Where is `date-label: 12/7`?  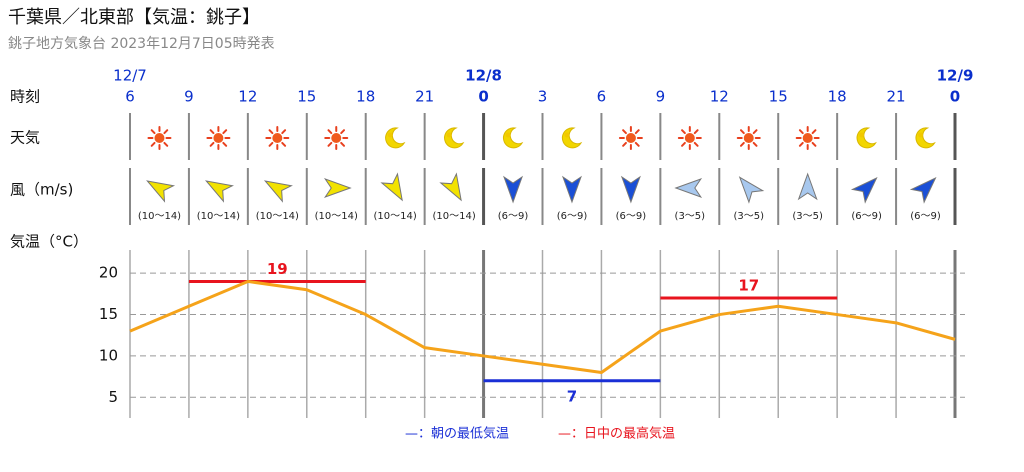
date-label: 12/7 is located at coordinates (130, 76).